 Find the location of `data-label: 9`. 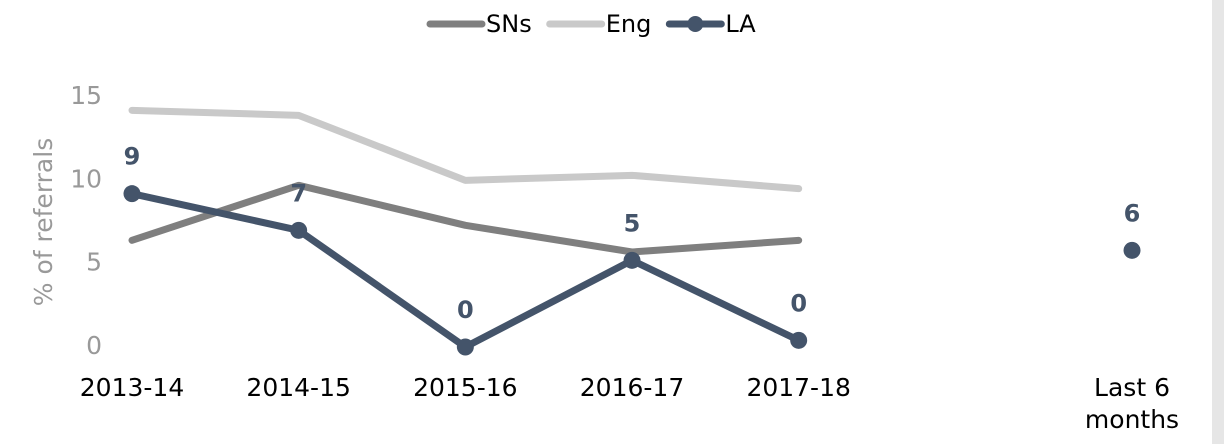

data-label: 9 is located at coordinates (132, 157).